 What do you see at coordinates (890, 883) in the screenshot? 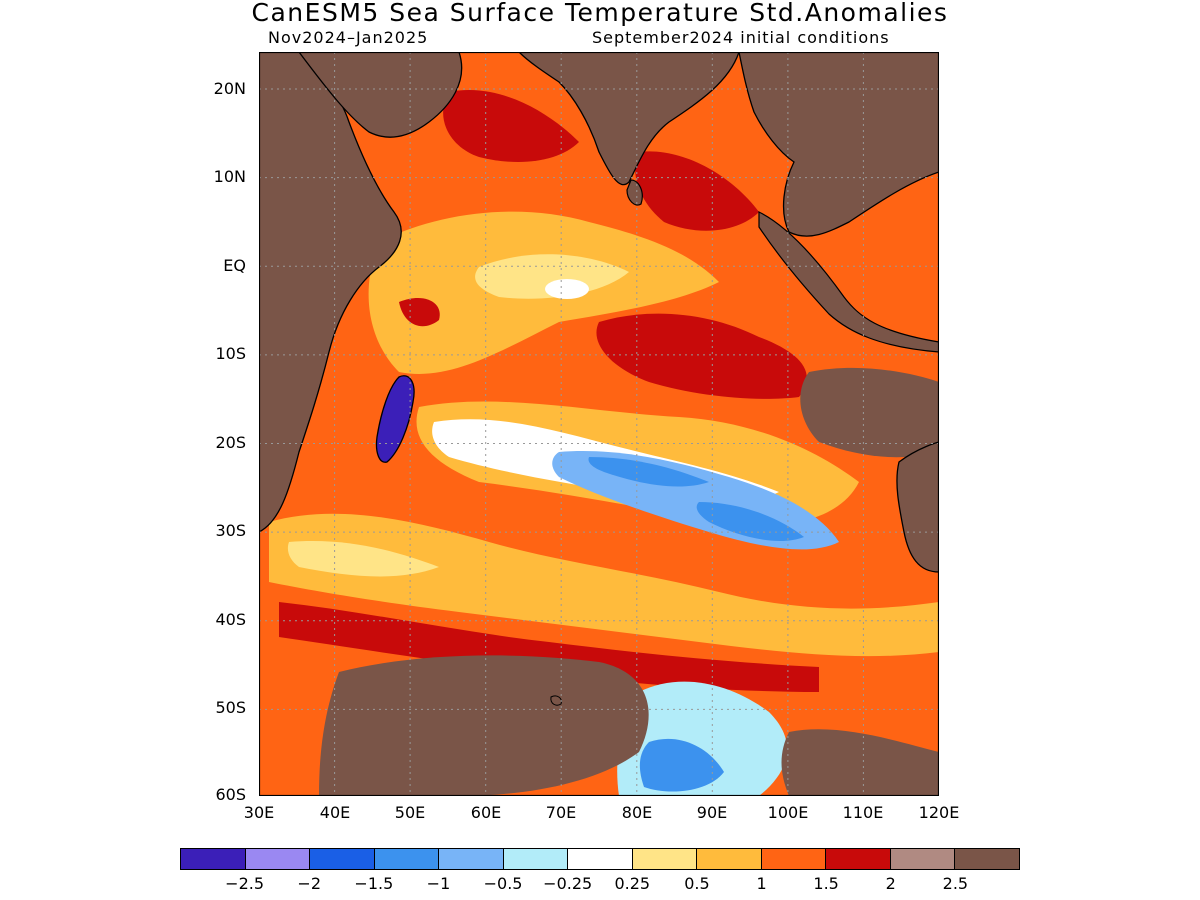
I see `colorbar-label: 2` at bounding box center [890, 883].